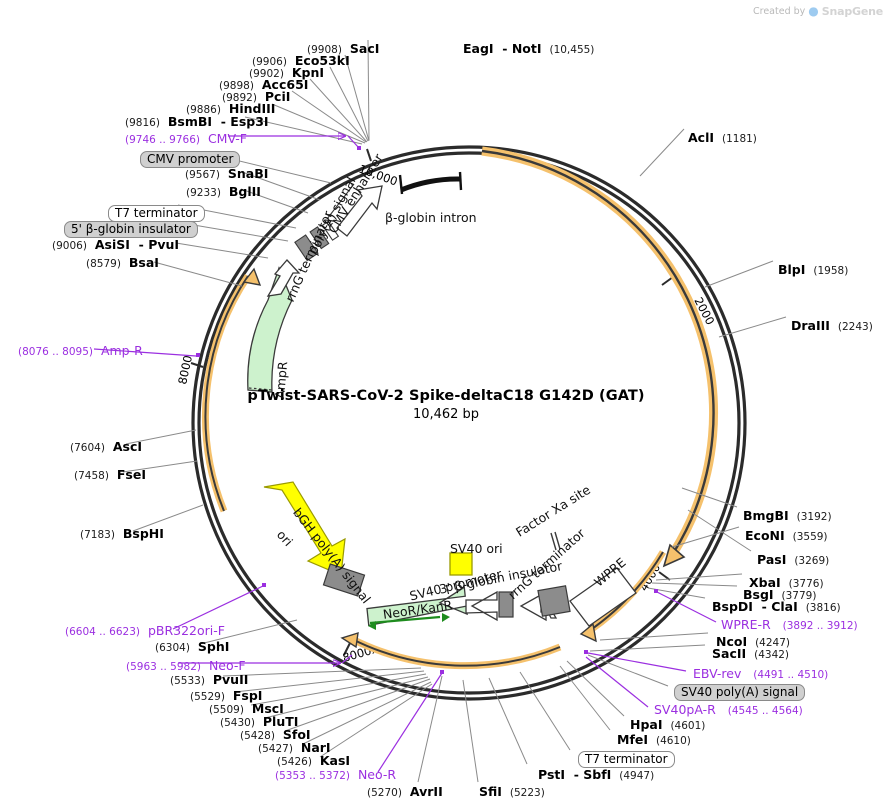  I want to click on enzyme-name: SacII, so click(729, 653).